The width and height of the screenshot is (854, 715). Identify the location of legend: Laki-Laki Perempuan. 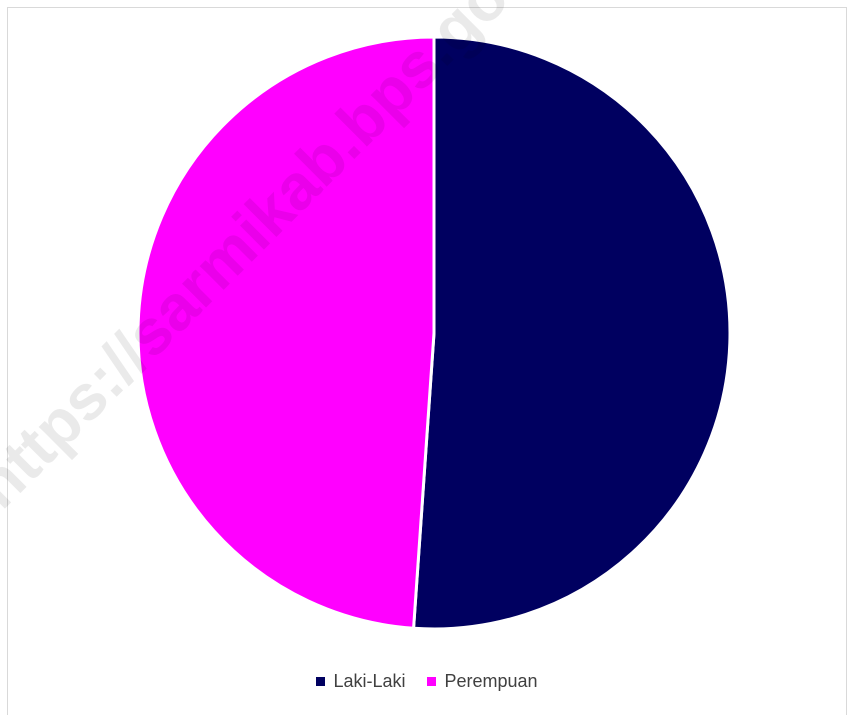
(427, 681).